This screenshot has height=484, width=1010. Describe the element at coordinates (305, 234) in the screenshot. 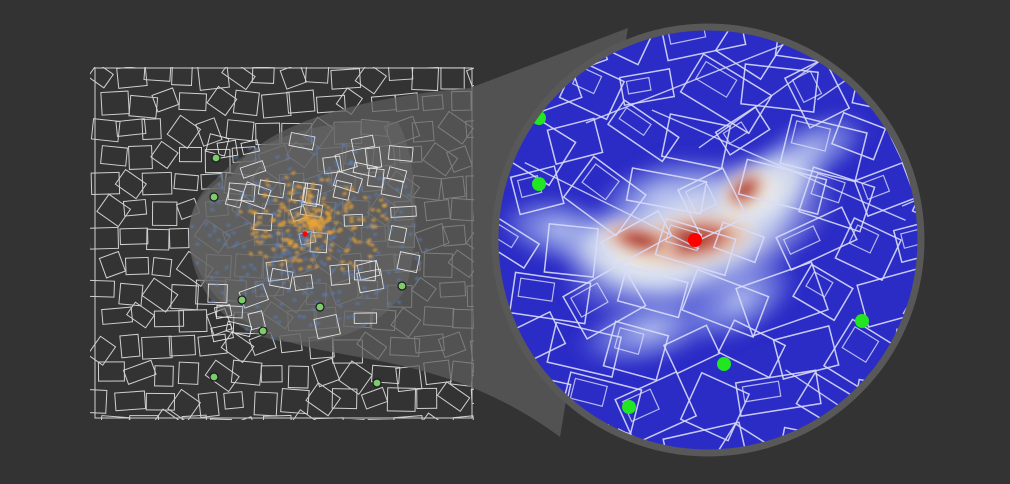

I see `infected-pump-marker` at that location.